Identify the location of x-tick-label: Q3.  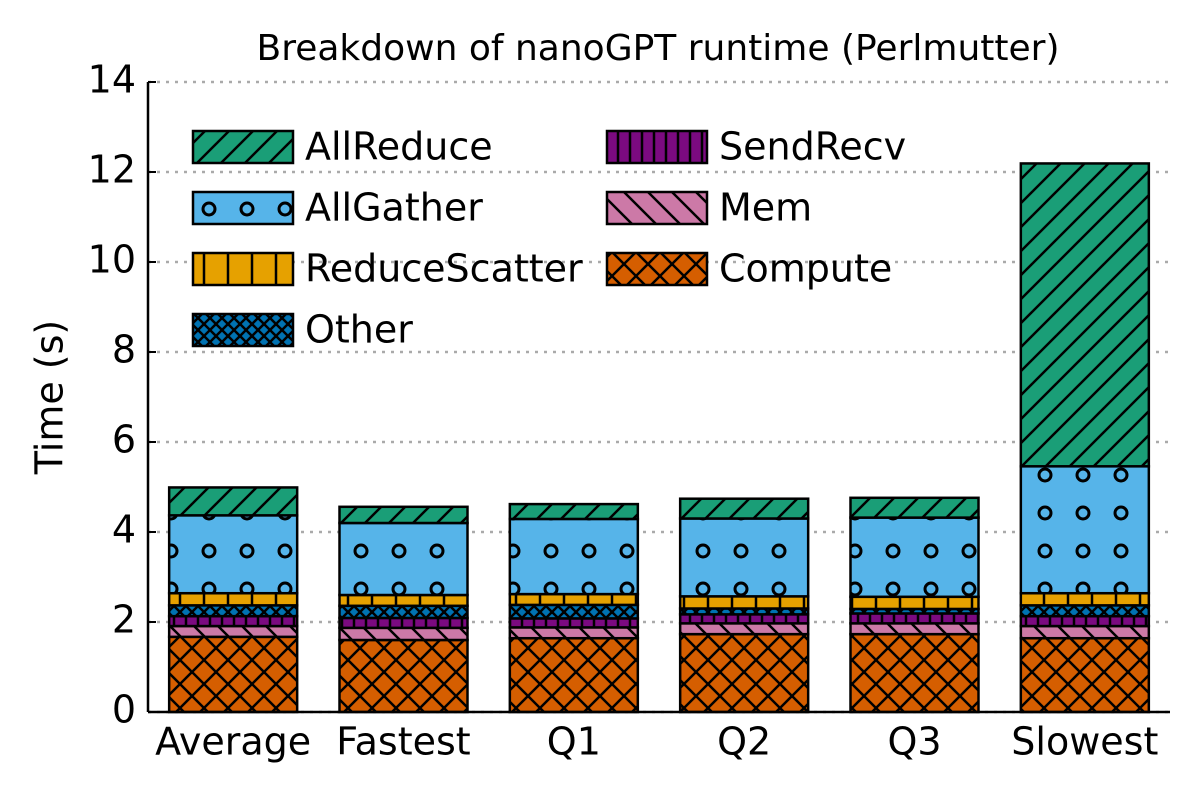
(914, 742).